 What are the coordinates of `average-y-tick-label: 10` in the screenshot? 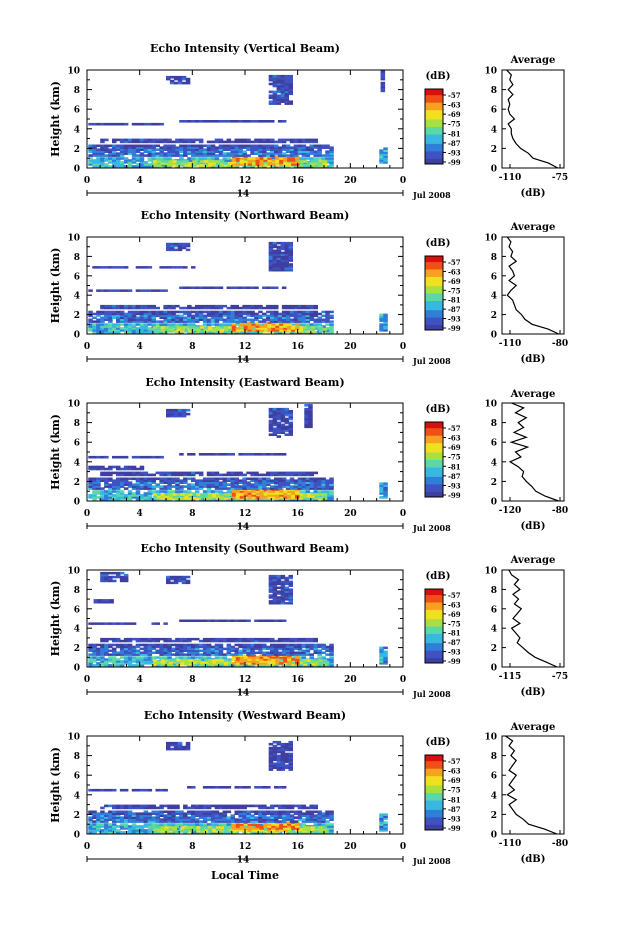 It's located at (490, 572).